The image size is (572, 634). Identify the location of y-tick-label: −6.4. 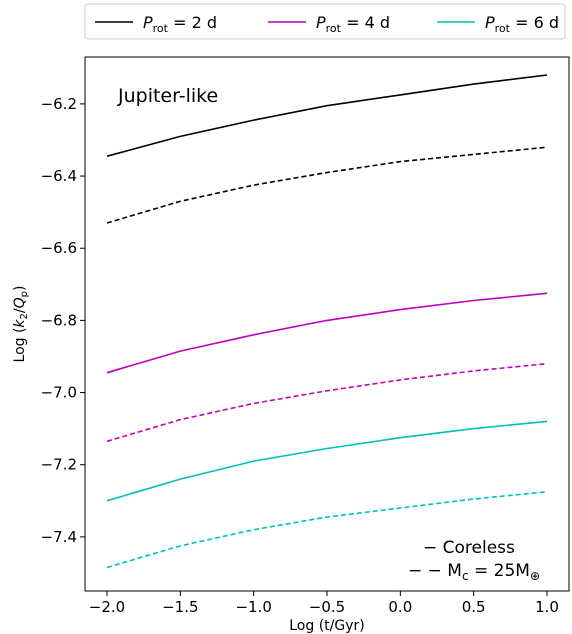
(59, 176).